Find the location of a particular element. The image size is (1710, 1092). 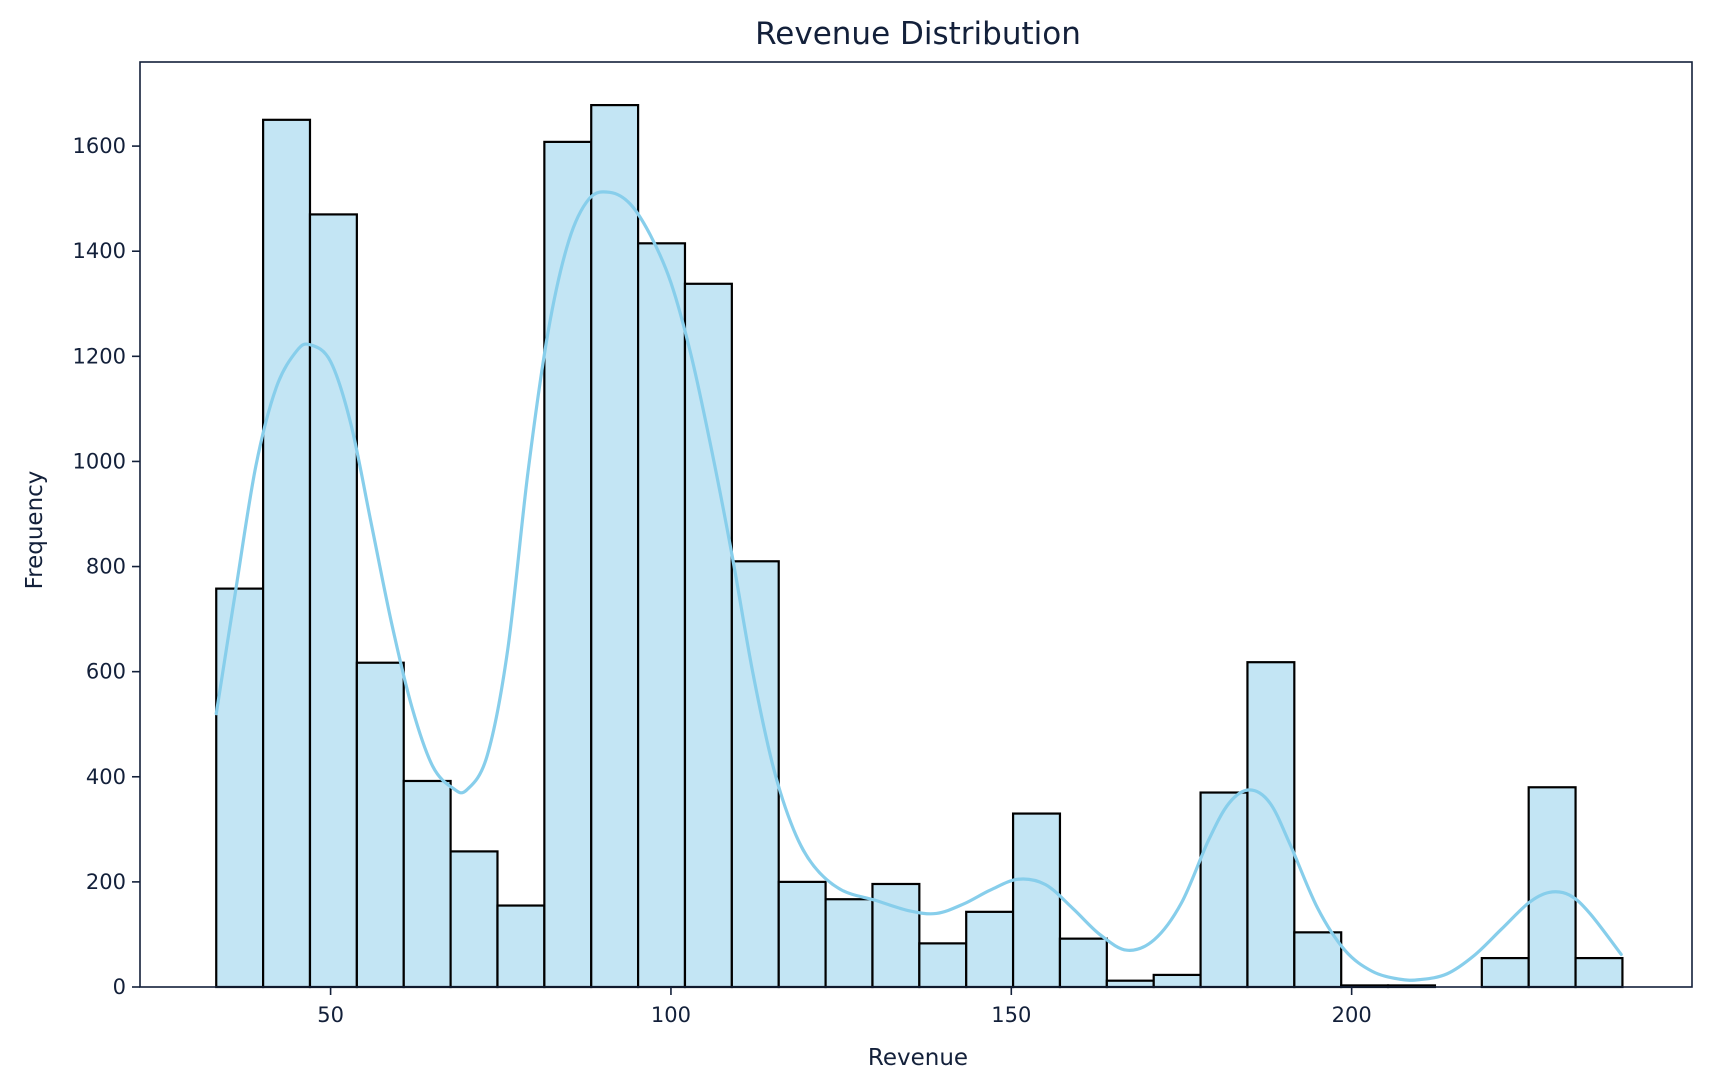

x-axis-ticks: 50 100 150 200 is located at coordinates (844, 1007).